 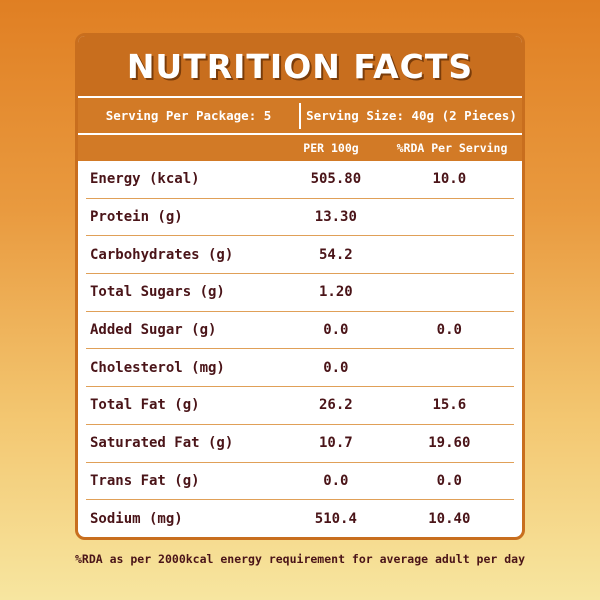 What do you see at coordinates (188, 115) in the screenshot?
I see `serving-per-package: Serving Per Package: 5` at bounding box center [188, 115].